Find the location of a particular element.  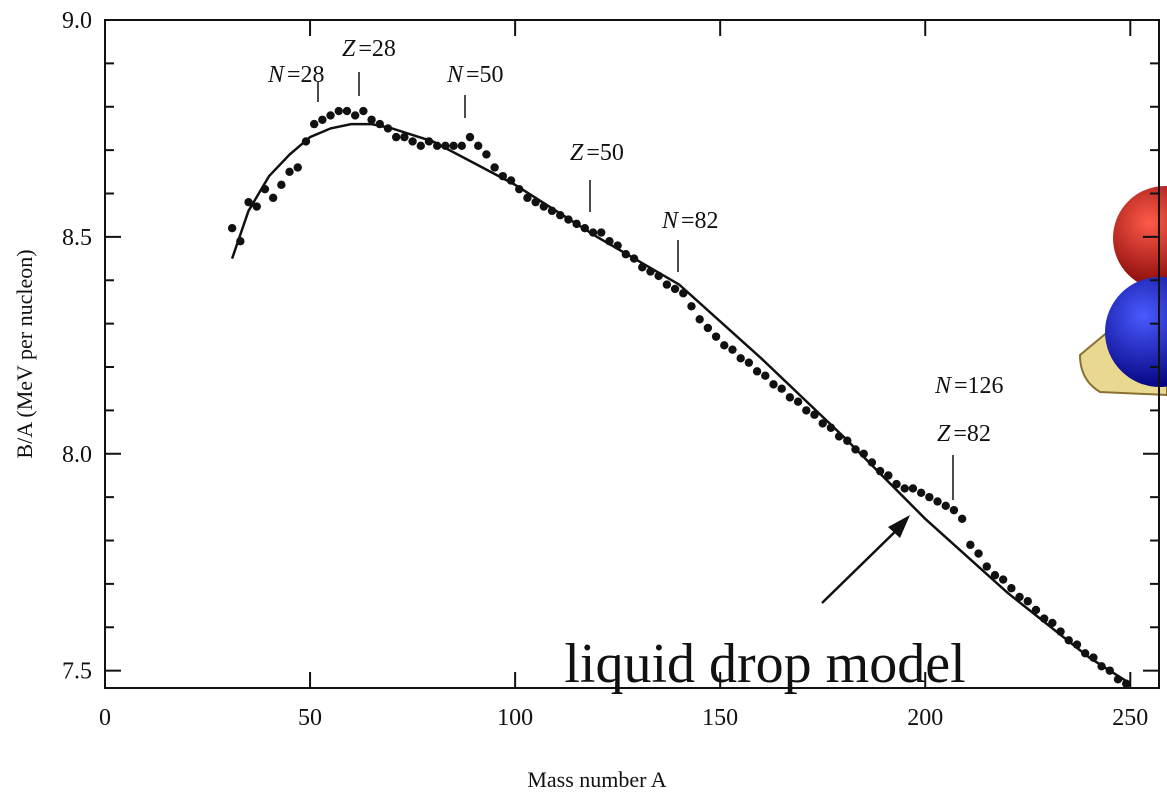

annotation-text: =126 is located at coordinates (979, 386).